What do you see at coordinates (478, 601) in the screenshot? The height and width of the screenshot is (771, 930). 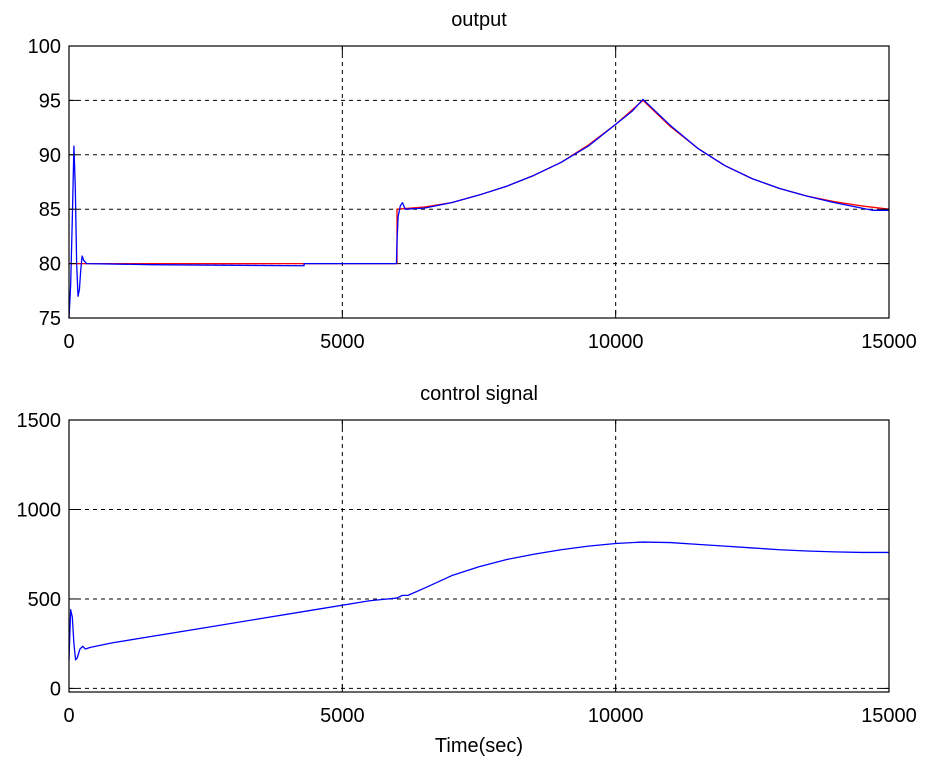 I see `series-line` at bounding box center [478, 601].